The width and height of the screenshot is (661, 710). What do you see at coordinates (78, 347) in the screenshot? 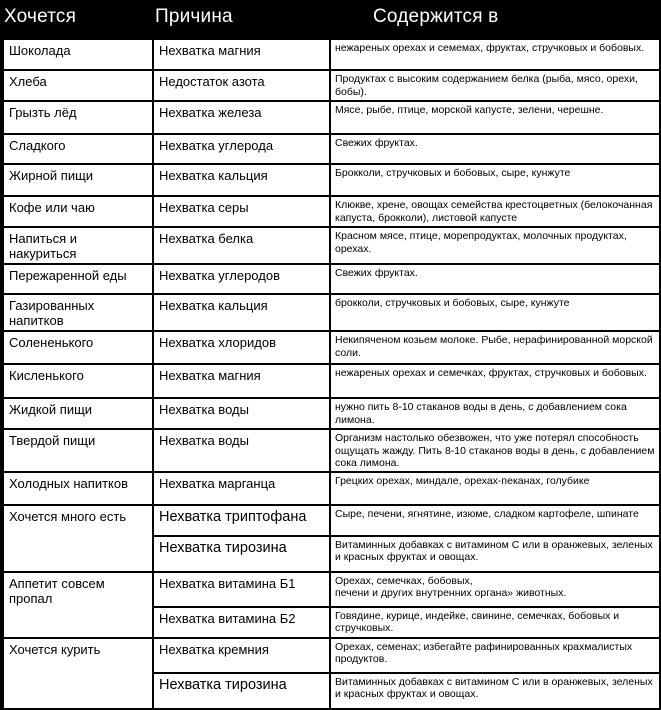
I see `craving-cell: Солененького` at bounding box center [78, 347].